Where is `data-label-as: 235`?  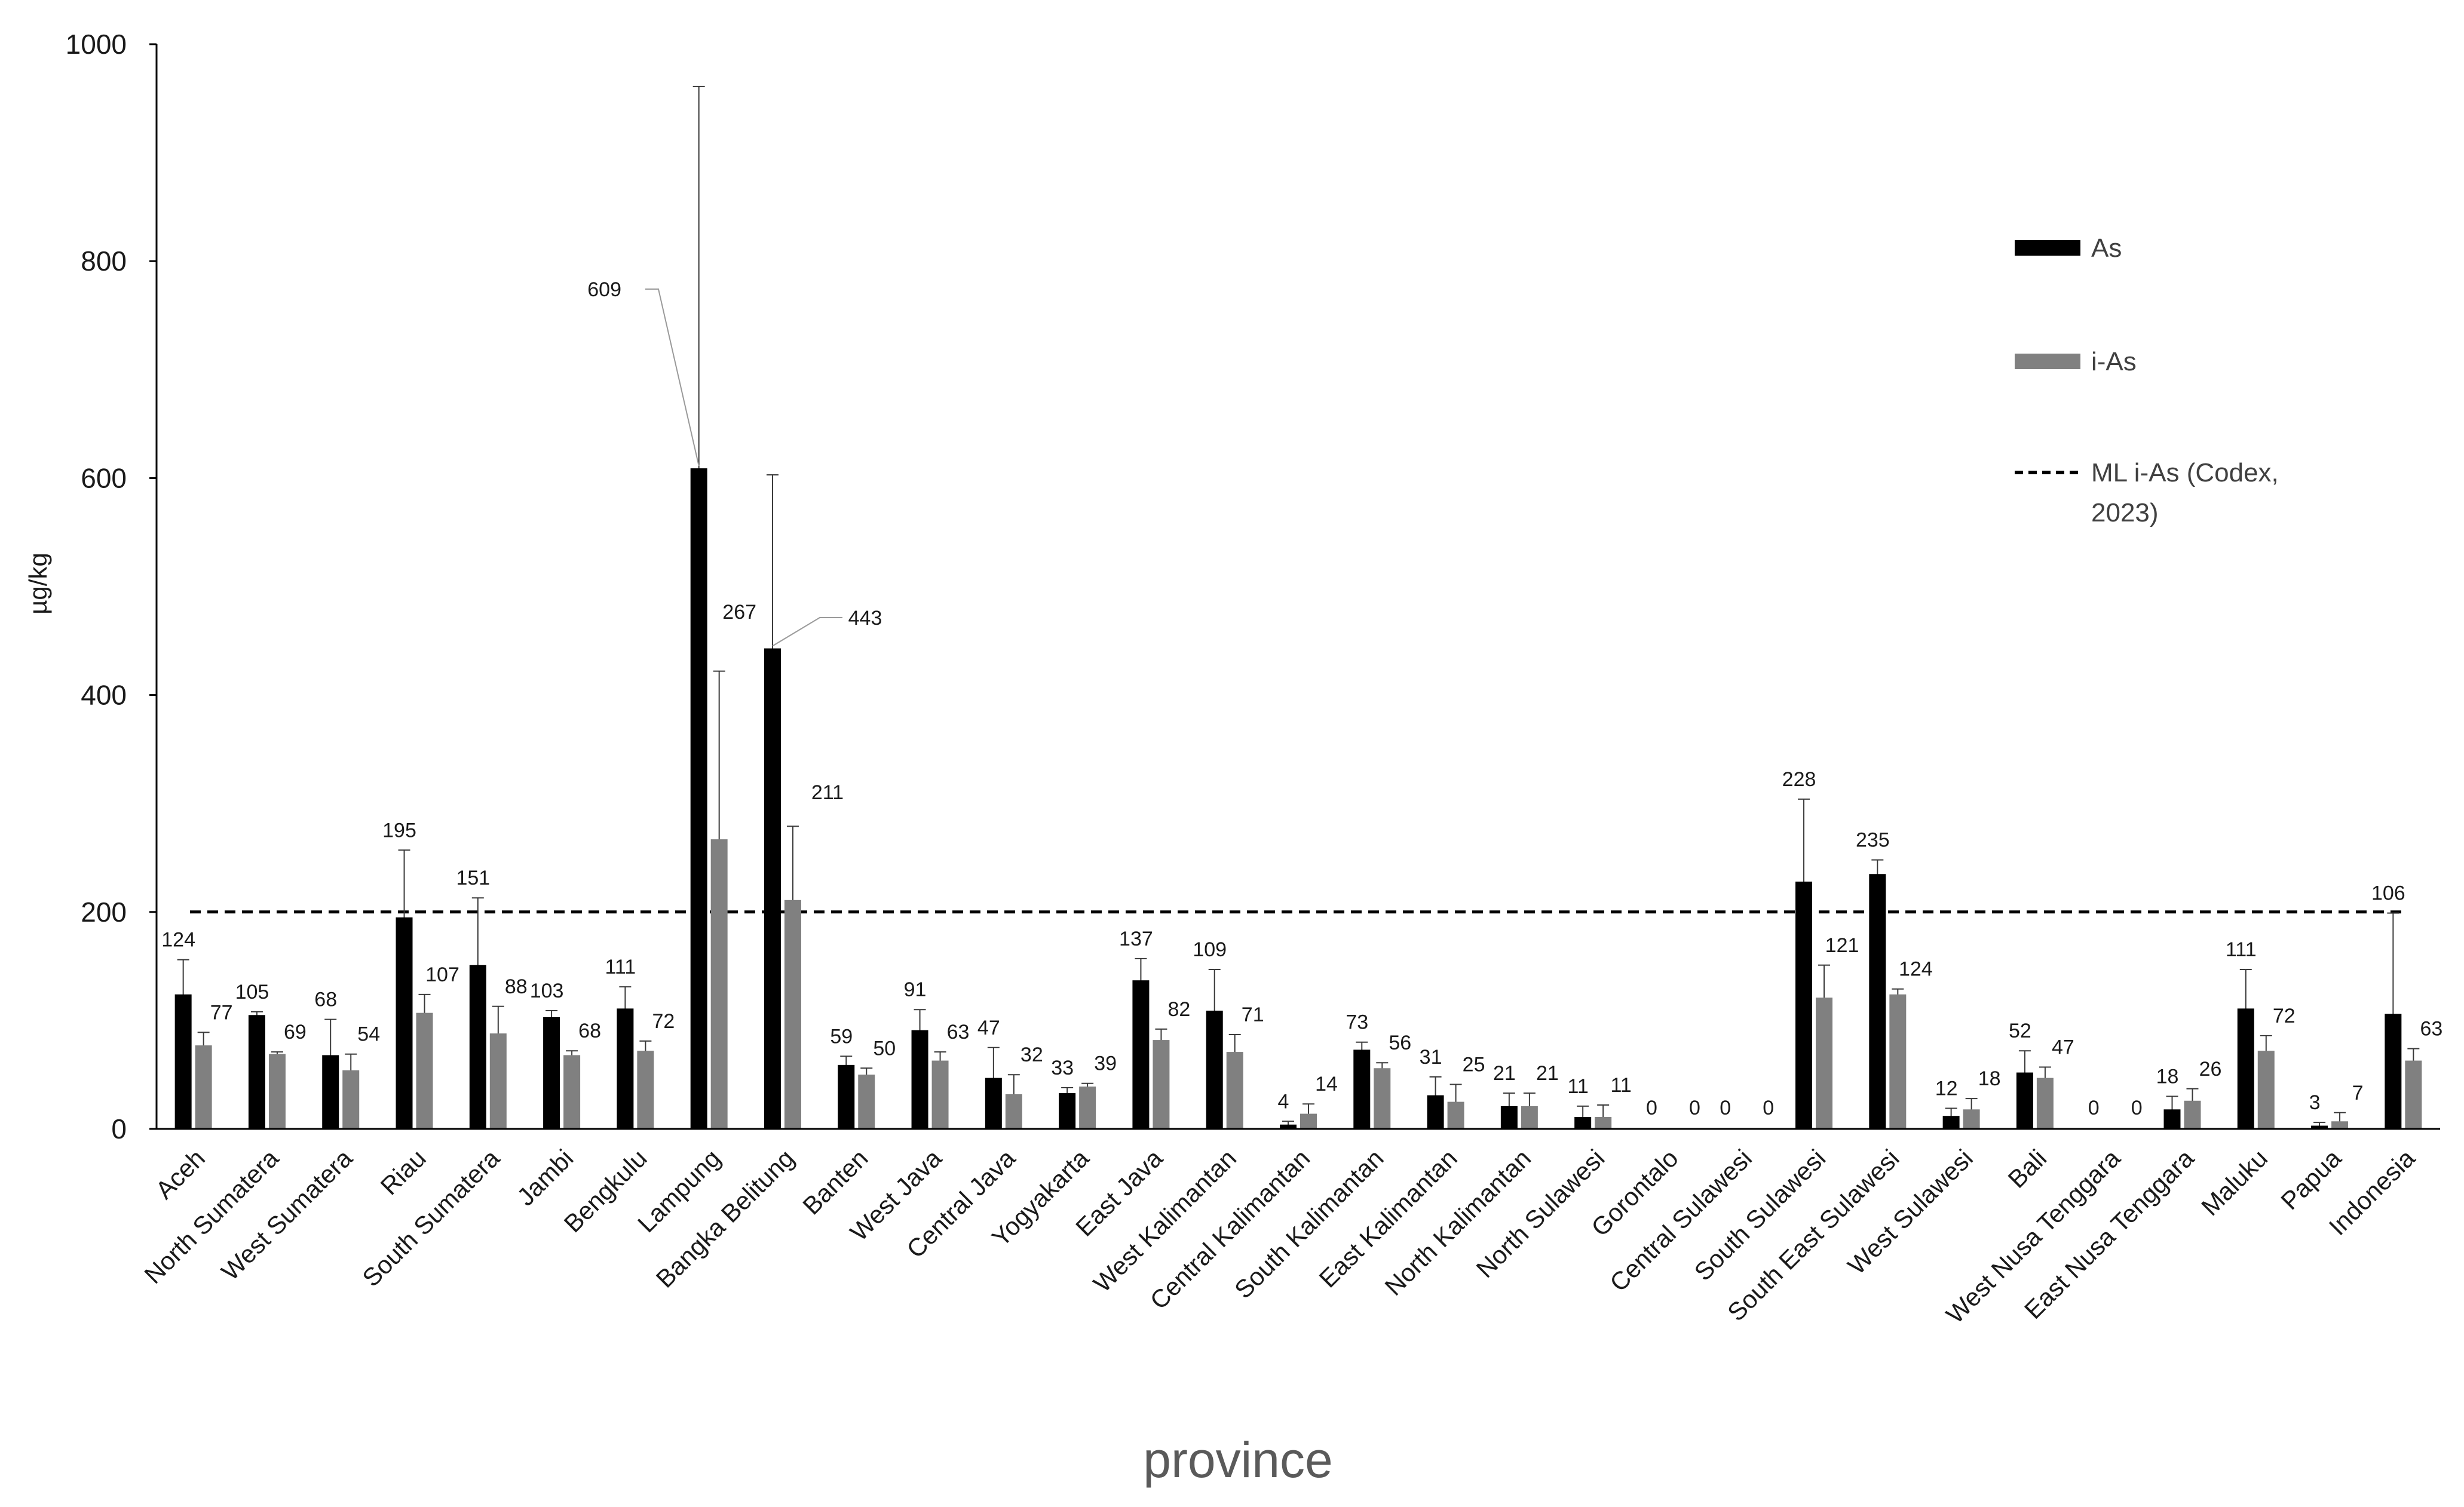
data-label-as: 235 is located at coordinates (1873, 840).